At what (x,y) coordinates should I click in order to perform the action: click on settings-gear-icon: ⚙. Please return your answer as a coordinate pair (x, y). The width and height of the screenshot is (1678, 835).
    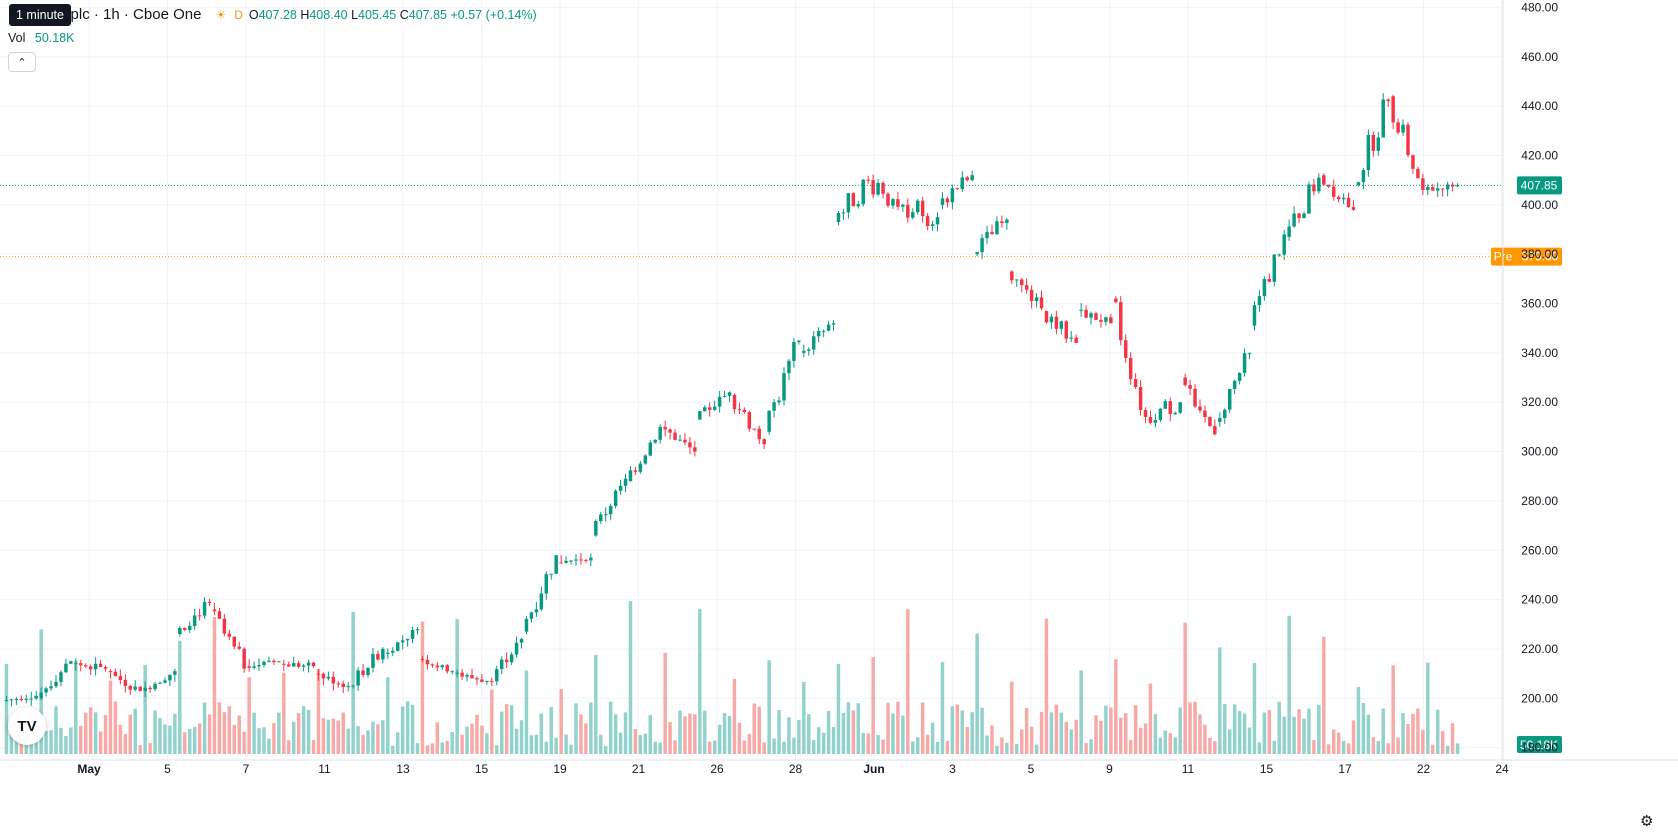
    Looking at the image, I should click on (1647, 821).